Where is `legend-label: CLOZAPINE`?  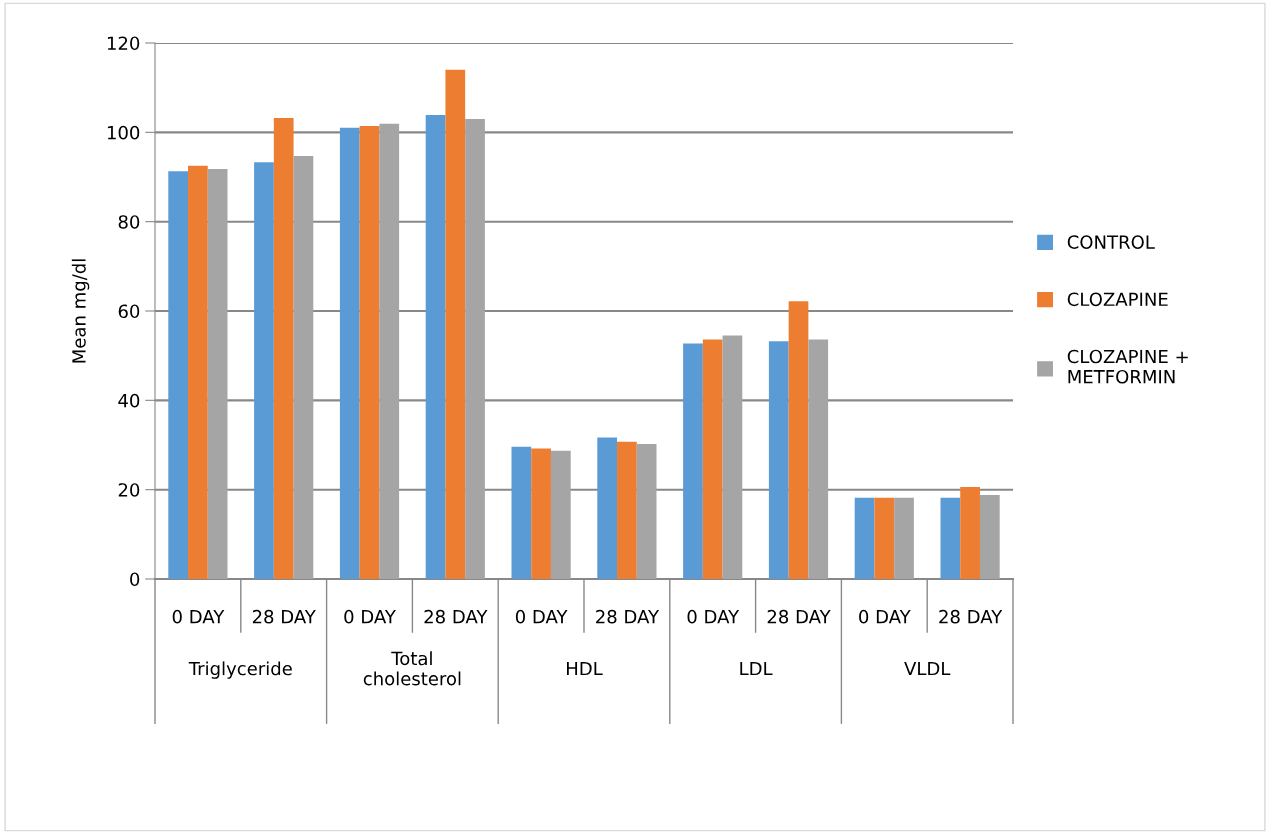
legend-label: CLOZAPINE is located at coordinates (1117, 299).